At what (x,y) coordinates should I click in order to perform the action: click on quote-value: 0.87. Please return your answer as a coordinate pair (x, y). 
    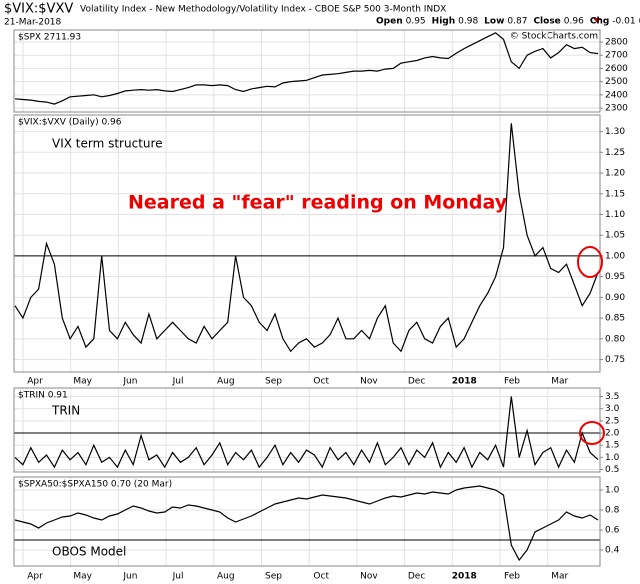
    Looking at the image, I should click on (517, 22).